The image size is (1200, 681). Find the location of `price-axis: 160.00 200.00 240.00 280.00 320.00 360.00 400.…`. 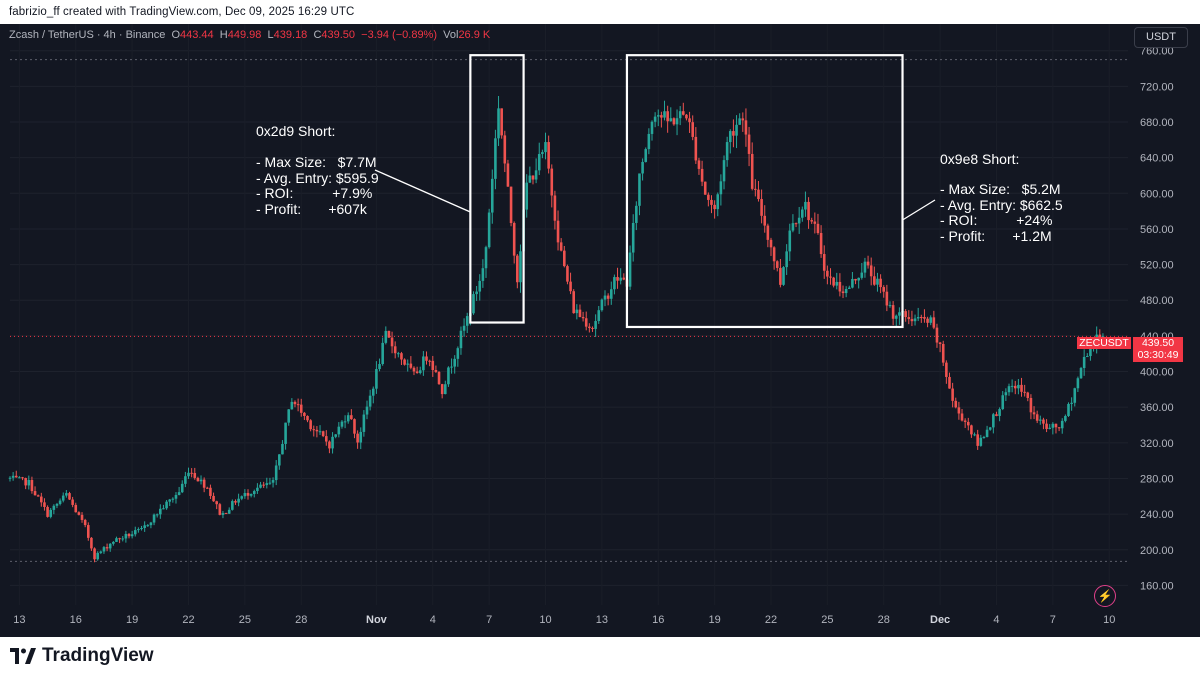

price-axis: 160.00 200.00 240.00 280.00 320.00 360.00 400.… is located at coordinates (1157, 319).